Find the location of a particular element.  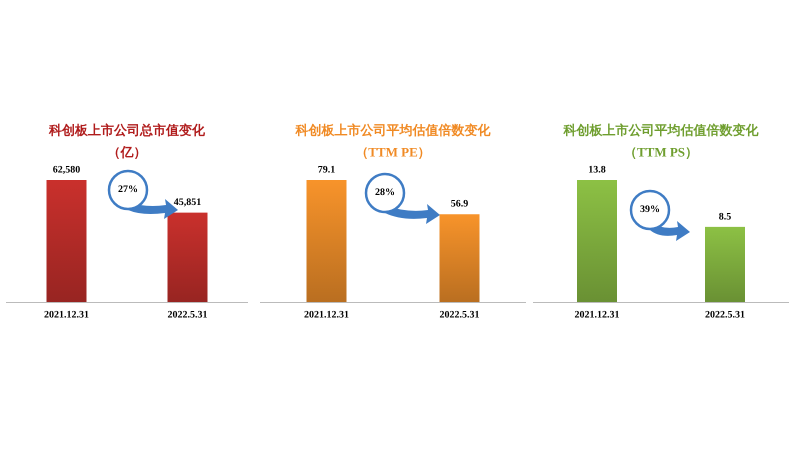

annotation: 39% is located at coordinates (650, 209).